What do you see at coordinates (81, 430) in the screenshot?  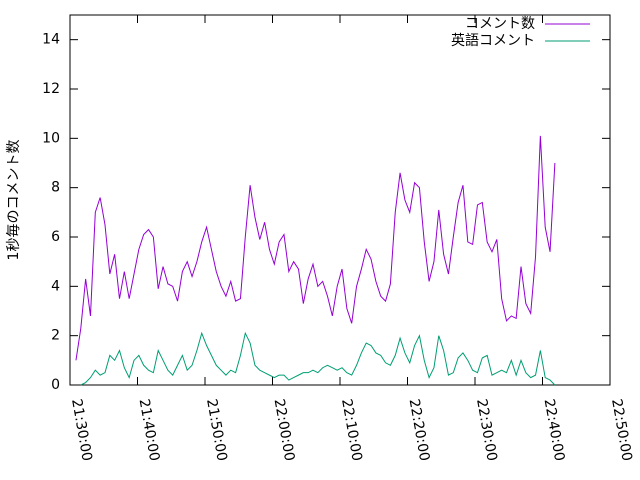 I see `x-tick-label: 21:30:00` at bounding box center [81, 430].